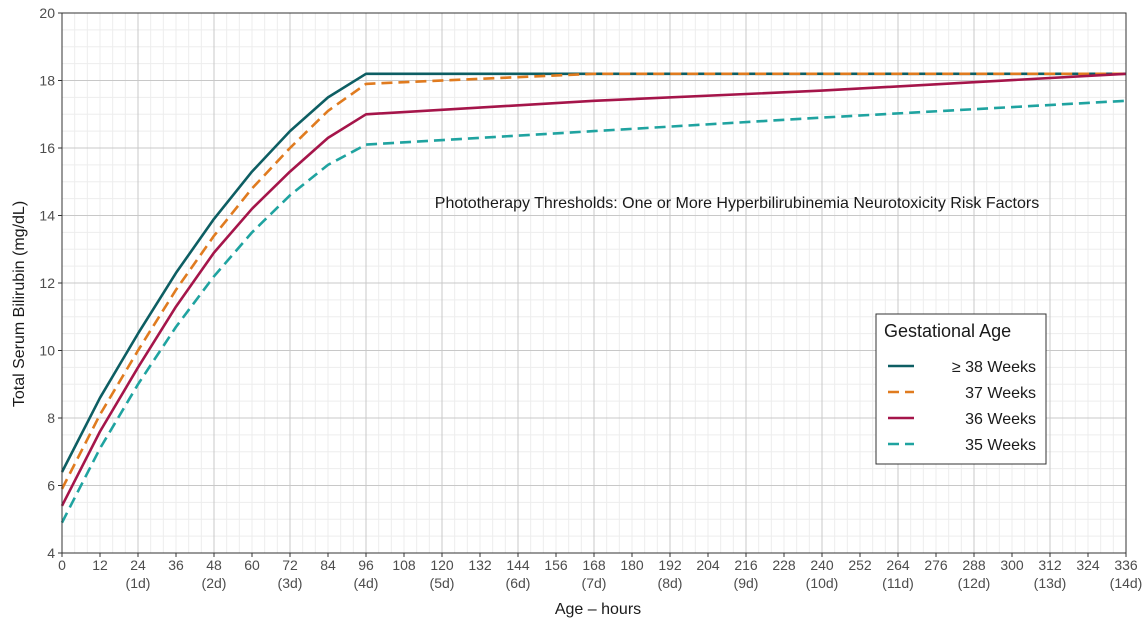  I want to click on x-day-label: (2d), so click(214, 583).